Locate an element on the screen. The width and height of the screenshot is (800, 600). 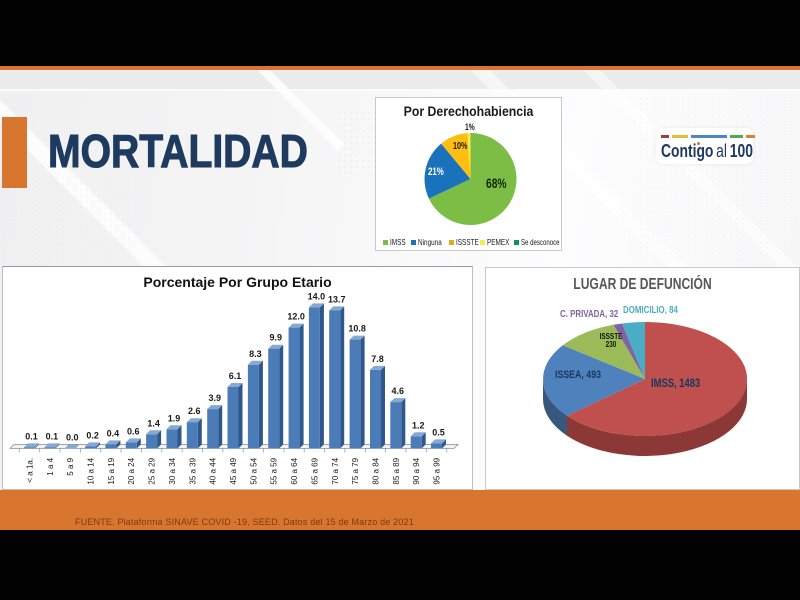
svg-text: 9.9 is located at coordinates (275, 338).